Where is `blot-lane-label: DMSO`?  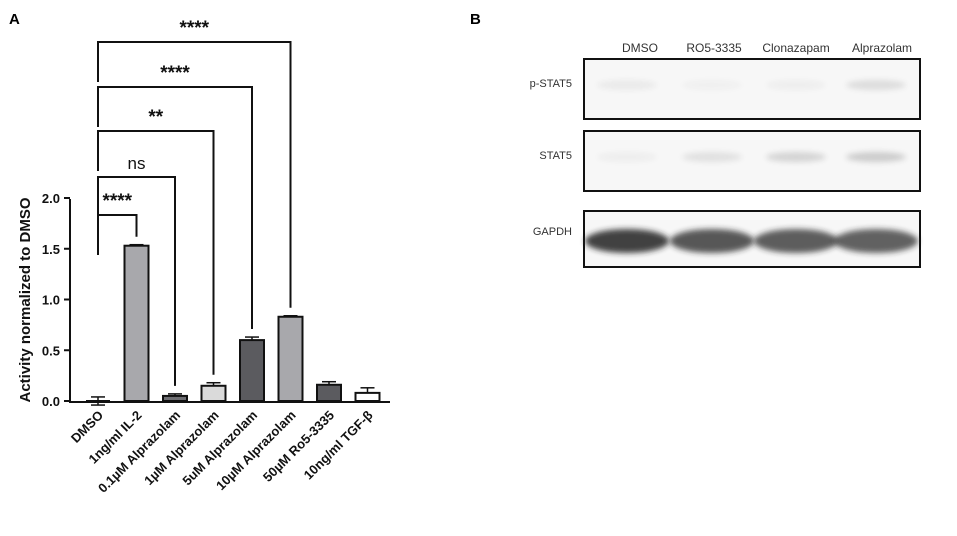 blot-lane-label: DMSO is located at coordinates (640, 48).